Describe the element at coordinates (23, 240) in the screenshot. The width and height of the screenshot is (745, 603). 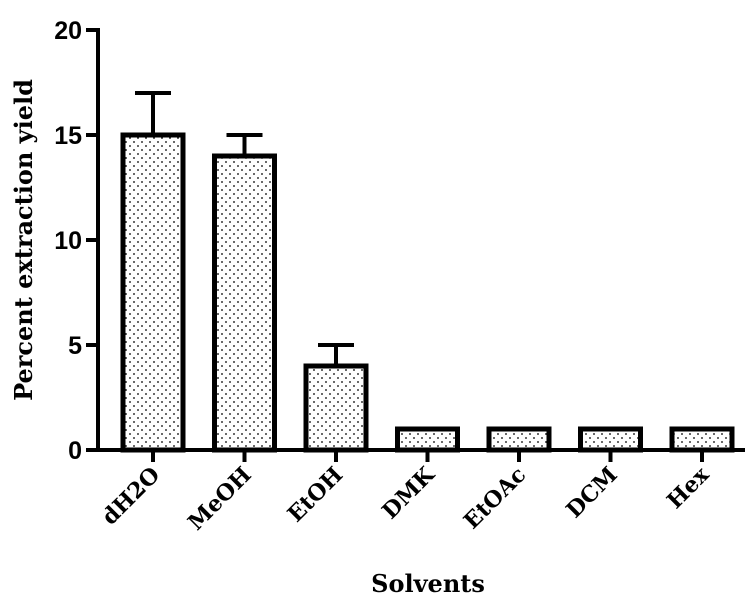
I see `y-axis-title: Percent extraction yield` at that location.